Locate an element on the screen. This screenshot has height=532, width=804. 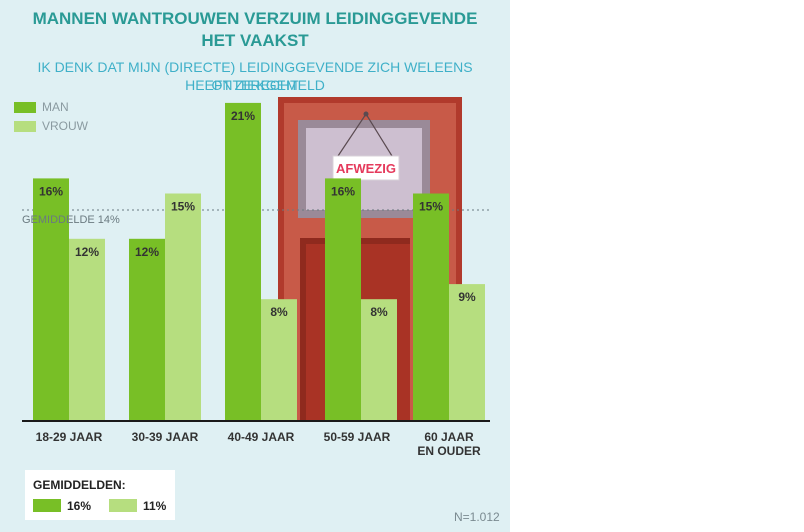
chart-title-line2: HET VAAKST is located at coordinates (255, 40).